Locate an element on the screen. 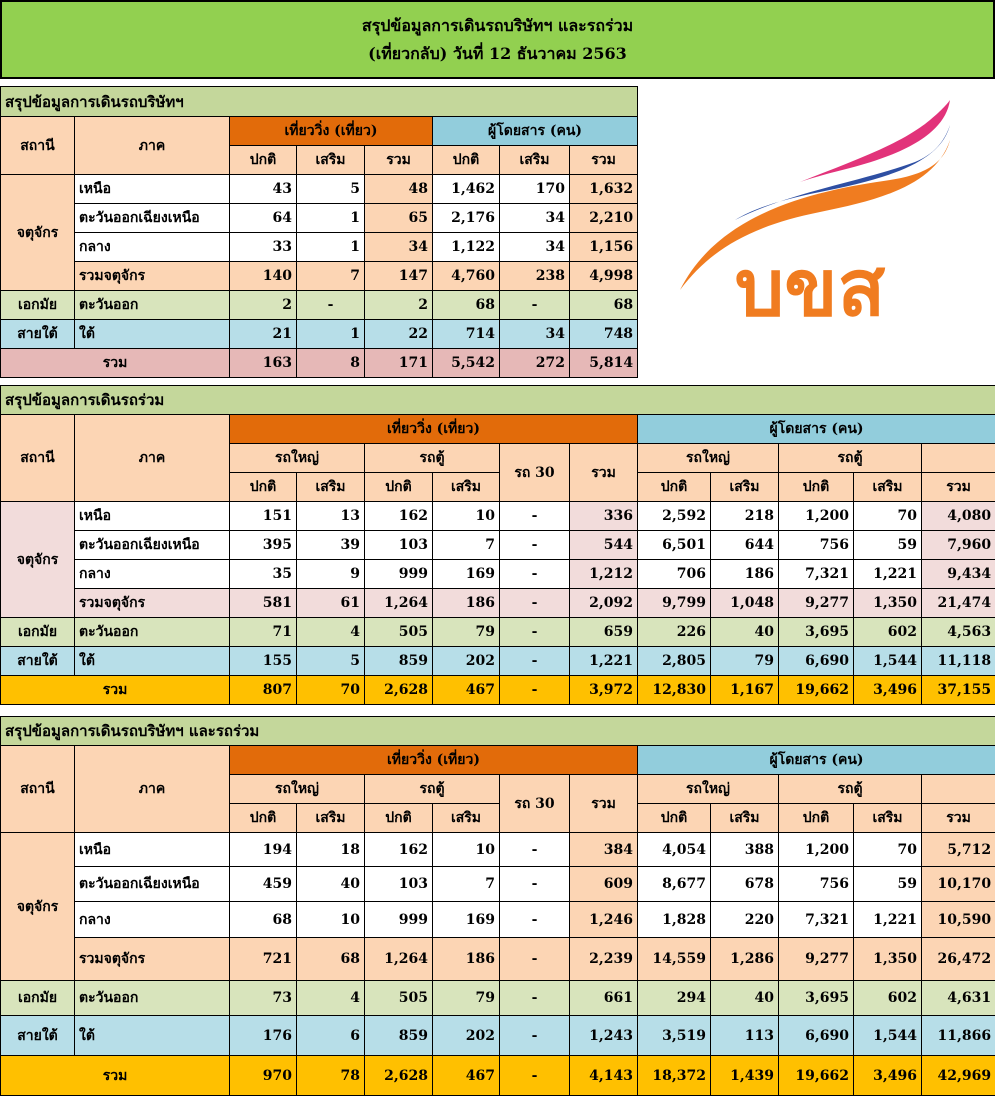 The height and width of the screenshot is (1100, 995). data-cell: 8,677 is located at coordinates (674, 884).